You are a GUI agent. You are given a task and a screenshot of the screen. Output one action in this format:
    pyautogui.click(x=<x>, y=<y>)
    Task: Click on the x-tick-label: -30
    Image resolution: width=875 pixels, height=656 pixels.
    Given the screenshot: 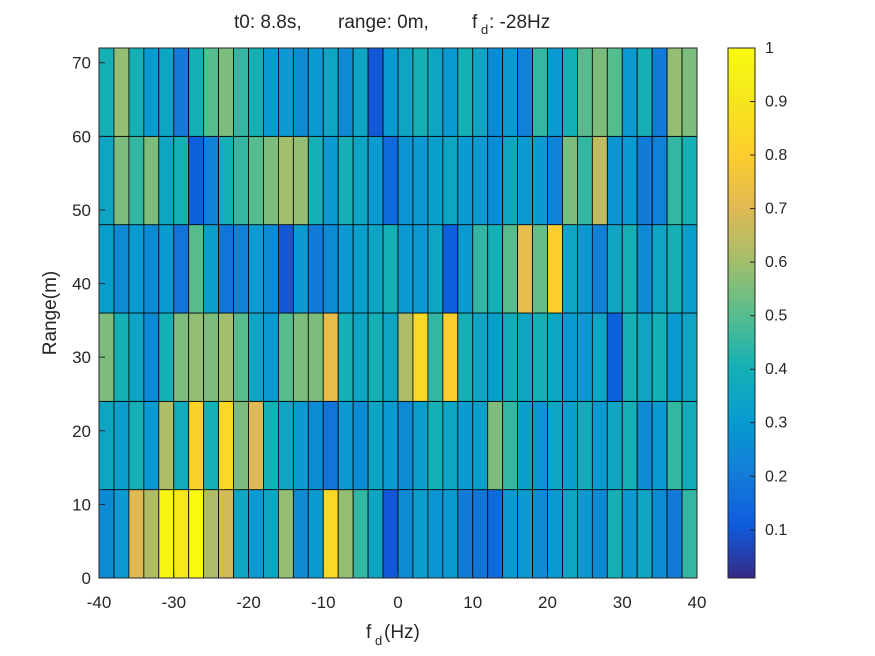 What is the action you would take?
    pyautogui.click(x=173, y=602)
    